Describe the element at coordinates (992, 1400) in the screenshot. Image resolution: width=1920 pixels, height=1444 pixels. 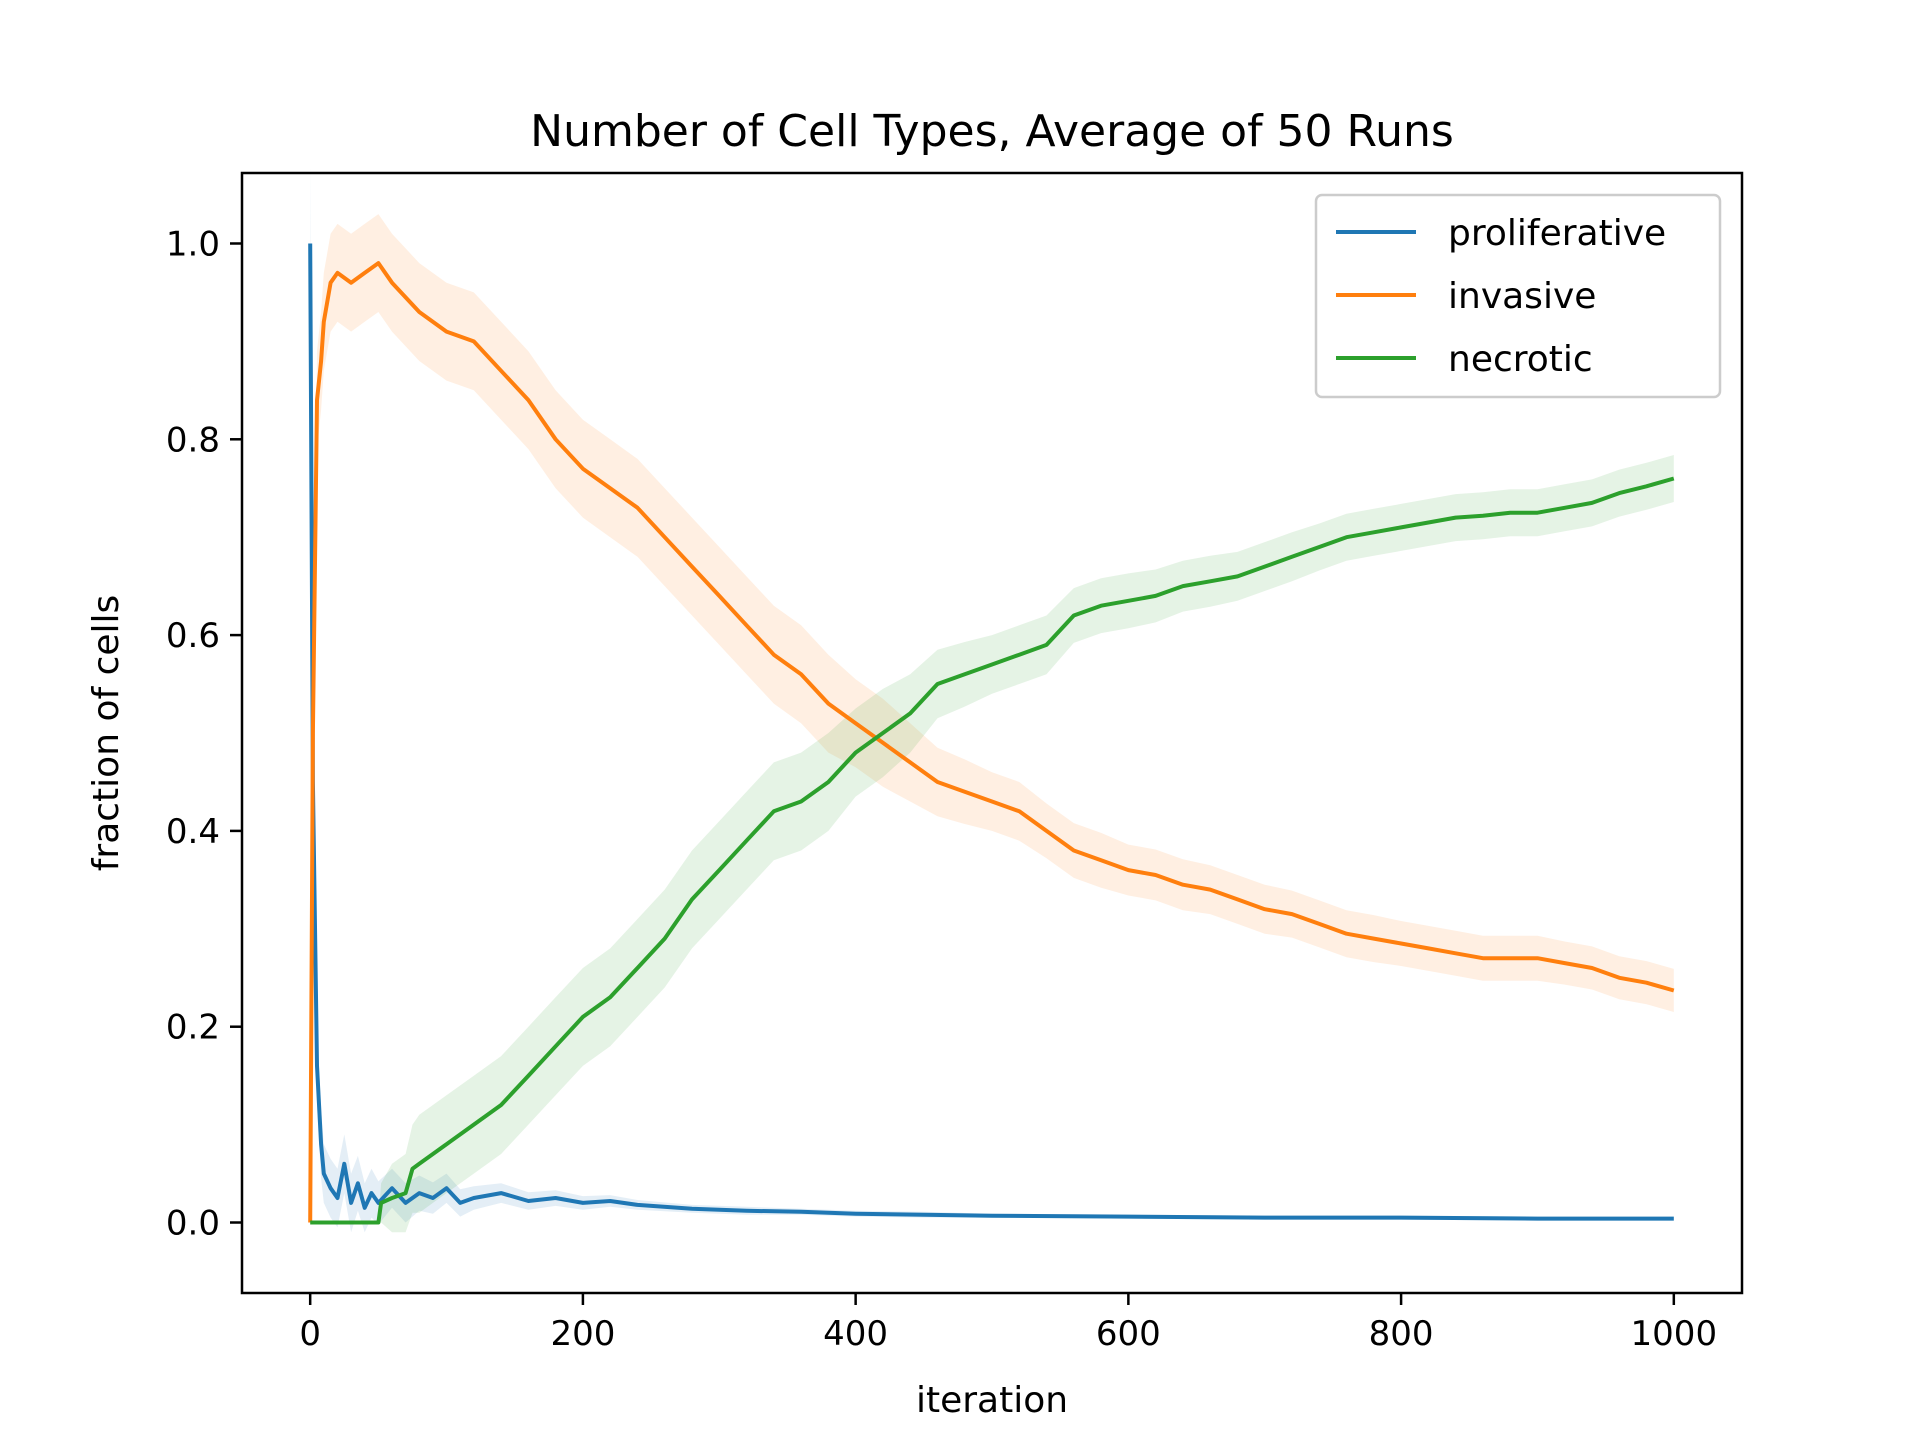
I see `x-axis-label: iteration` at that location.